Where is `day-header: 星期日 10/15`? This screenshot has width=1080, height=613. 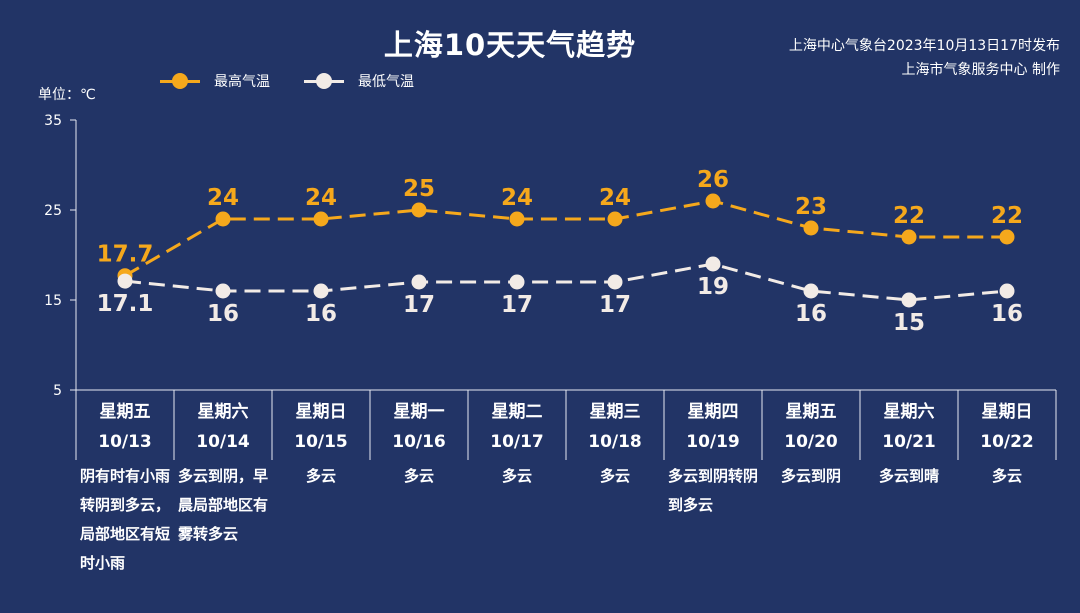 day-header: 星期日 10/15 is located at coordinates (321, 427).